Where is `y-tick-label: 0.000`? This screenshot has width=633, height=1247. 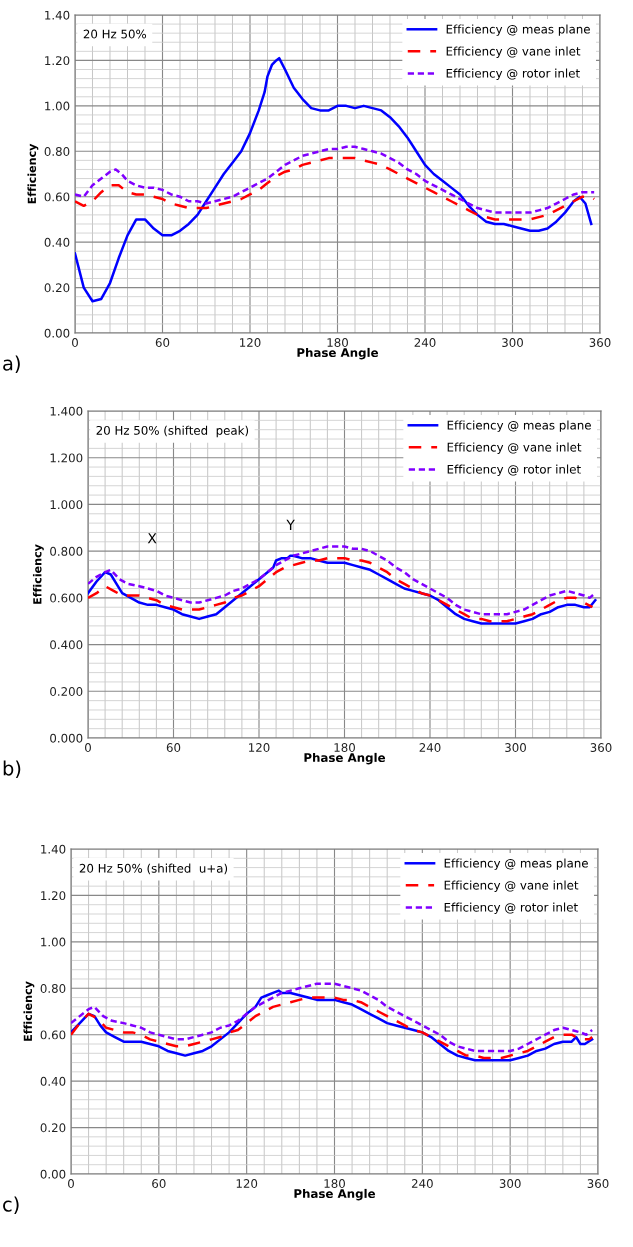
y-tick-label: 0.000 is located at coordinates (66, 738).